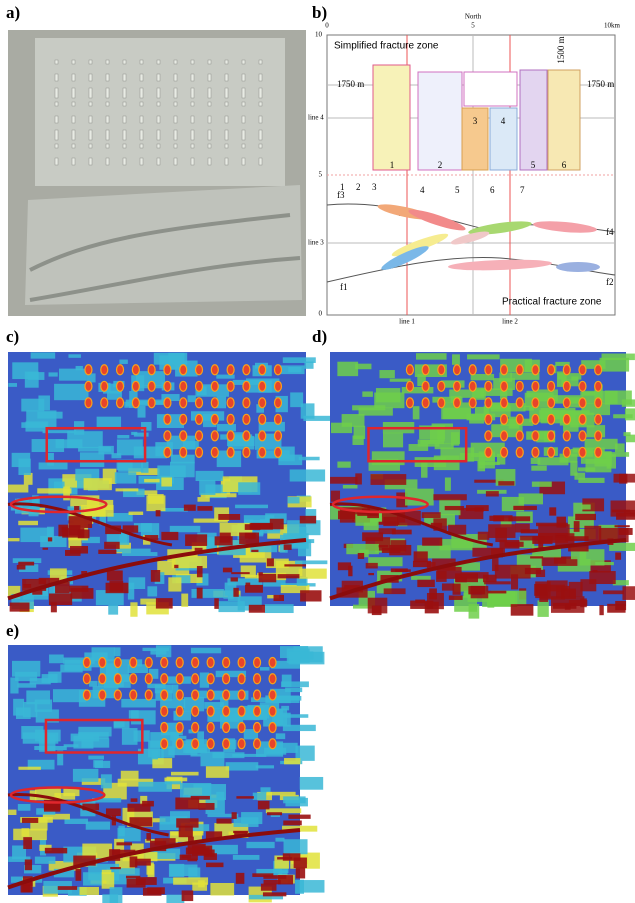  What do you see at coordinates (374, 187) in the screenshot?
I see `group-label: 3` at bounding box center [374, 187].